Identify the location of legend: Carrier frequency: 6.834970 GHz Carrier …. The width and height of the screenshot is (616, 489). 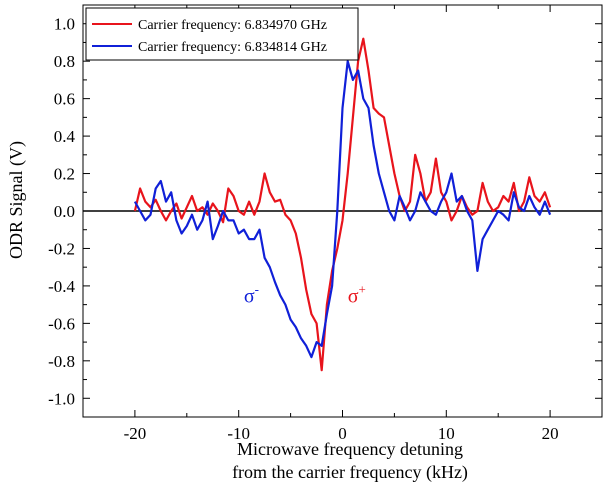
(222, 34).